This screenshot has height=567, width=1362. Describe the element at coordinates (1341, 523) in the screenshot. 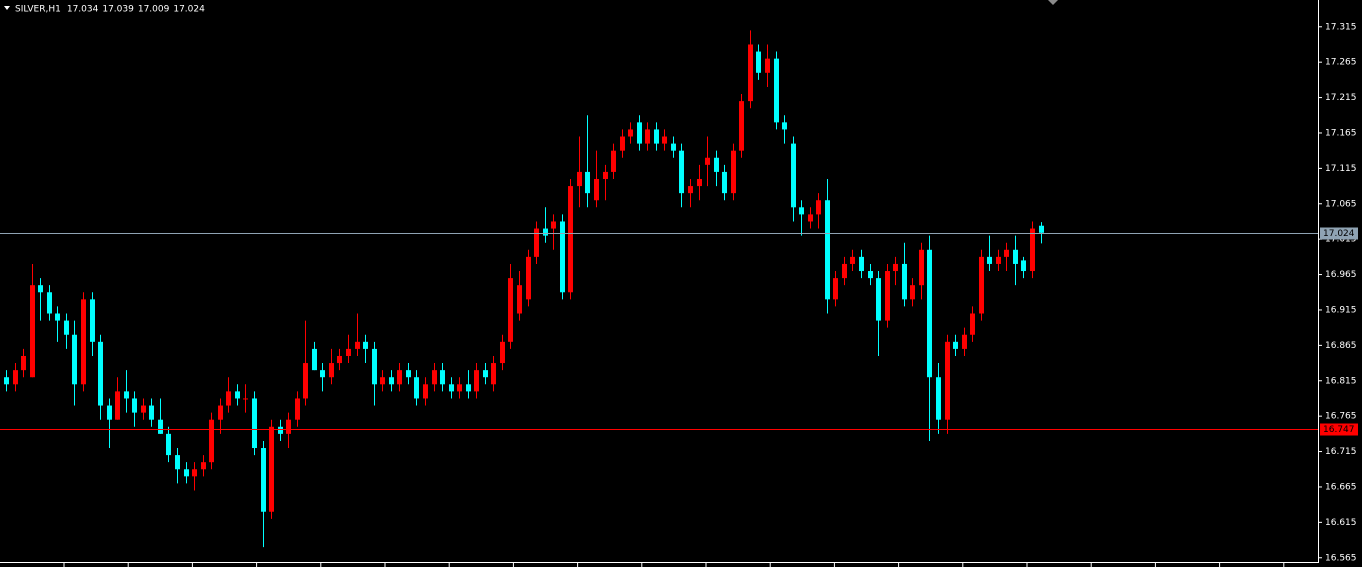

I see `y-tick-label: 16.615` at that location.